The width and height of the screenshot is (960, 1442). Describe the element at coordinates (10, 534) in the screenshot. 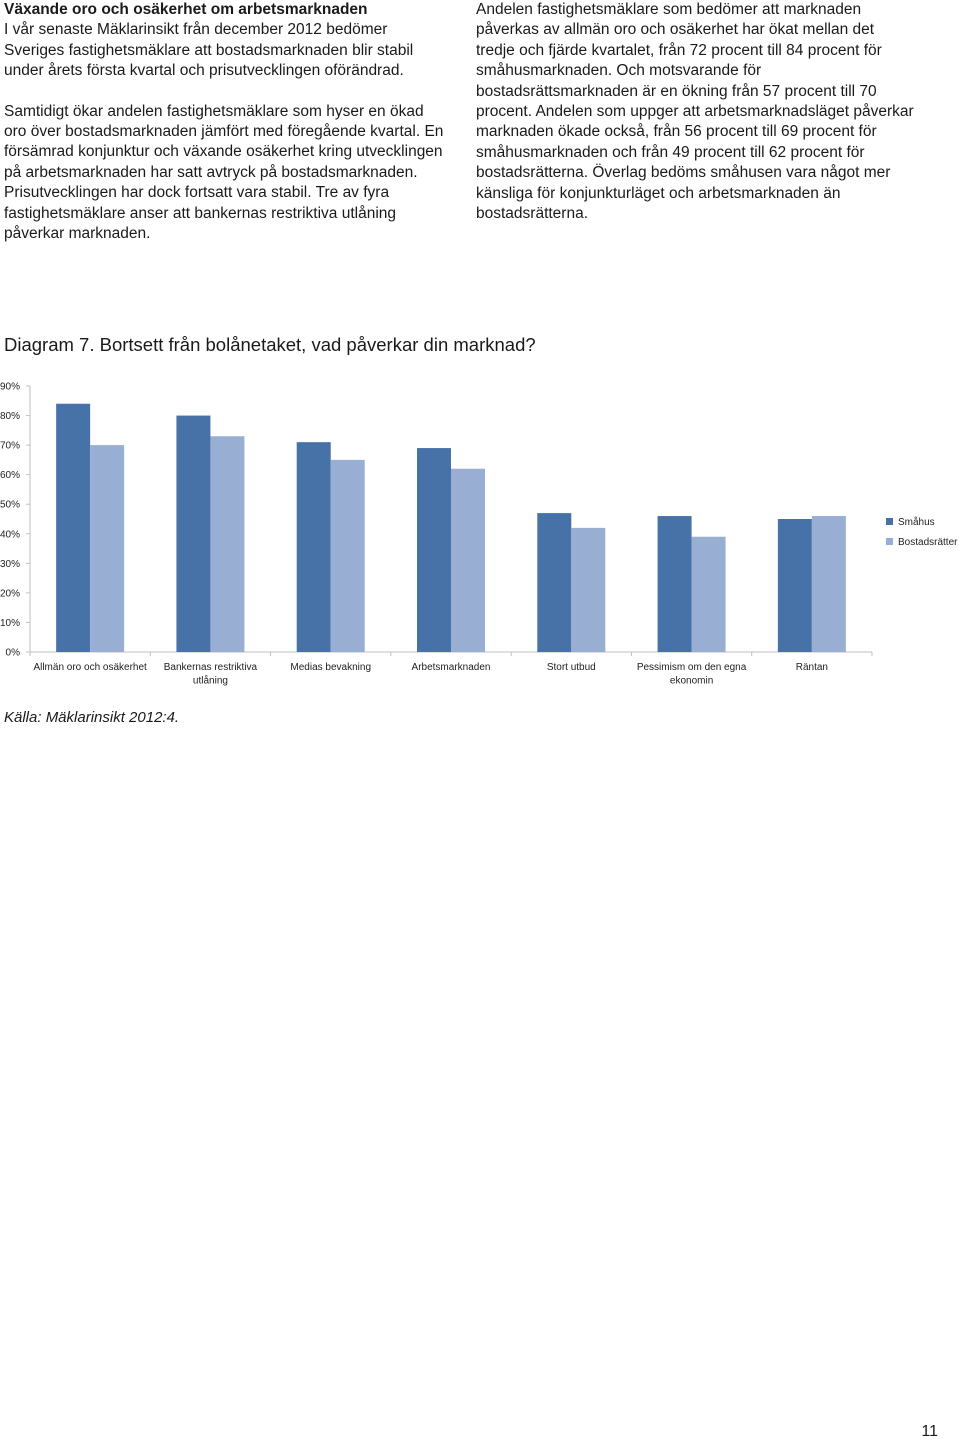

I see `y-tick-label: 40%` at that location.